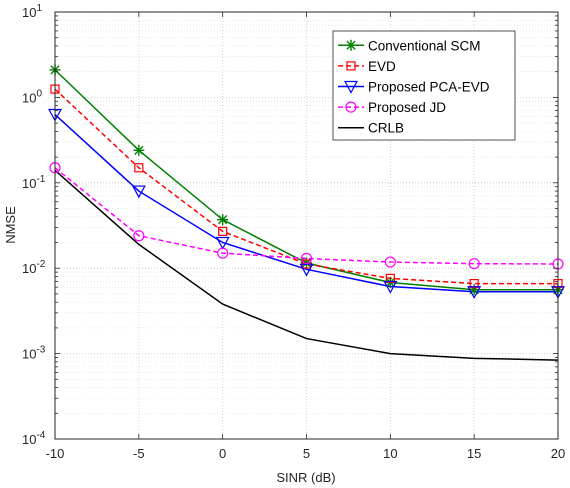 The image size is (570, 488). I want to click on legend-entry-label: Conventional SCM, so click(424, 45).